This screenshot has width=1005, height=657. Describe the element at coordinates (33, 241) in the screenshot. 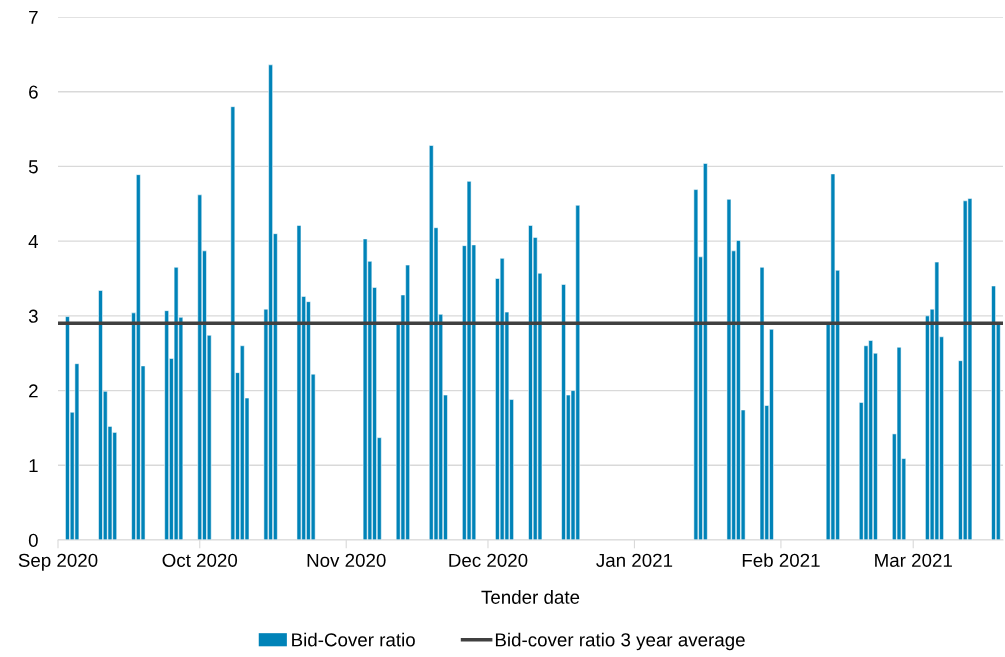

I see `y-tick-label: 4` at that location.